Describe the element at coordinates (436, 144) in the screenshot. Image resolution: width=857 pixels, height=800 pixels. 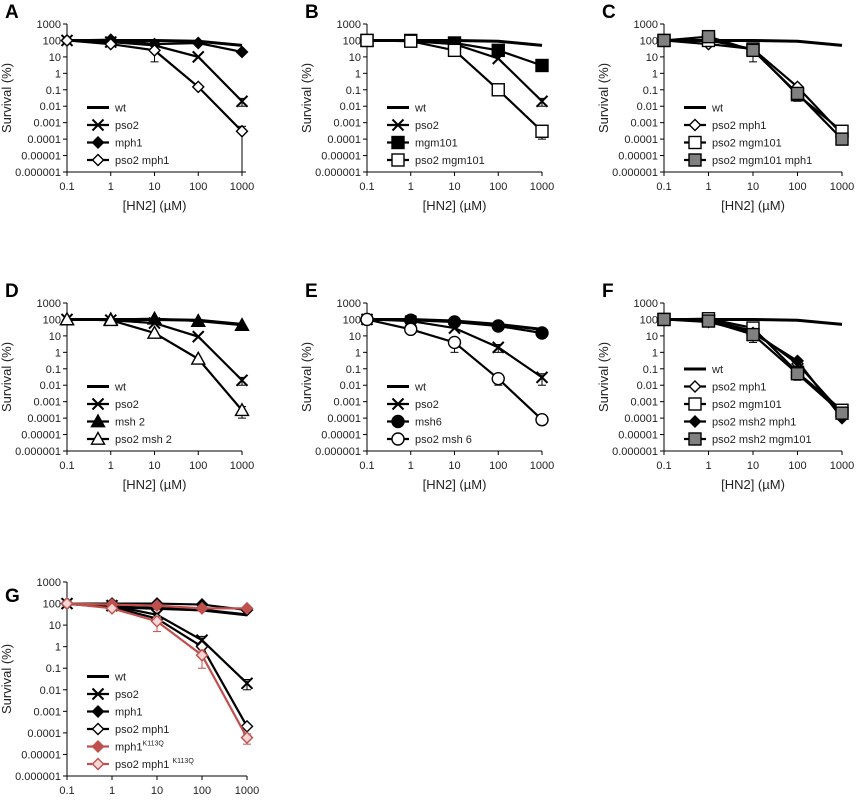
I see `legend-label: mgm101` at that location.